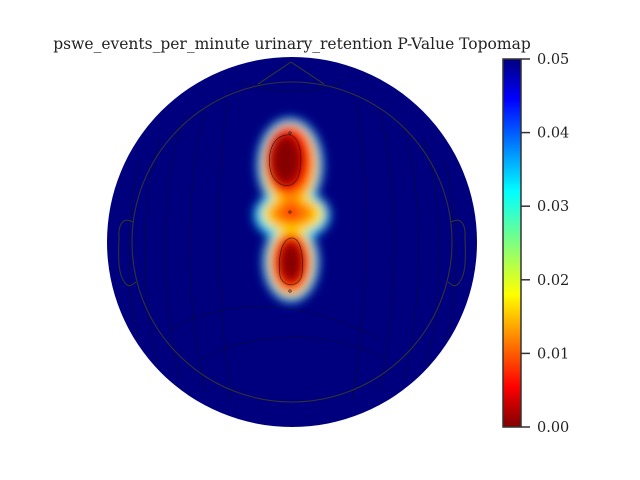  Describe the element at coordinates (553, 207) in the screenshot. I see `colorbar-tick-label: 0.03` at that location.